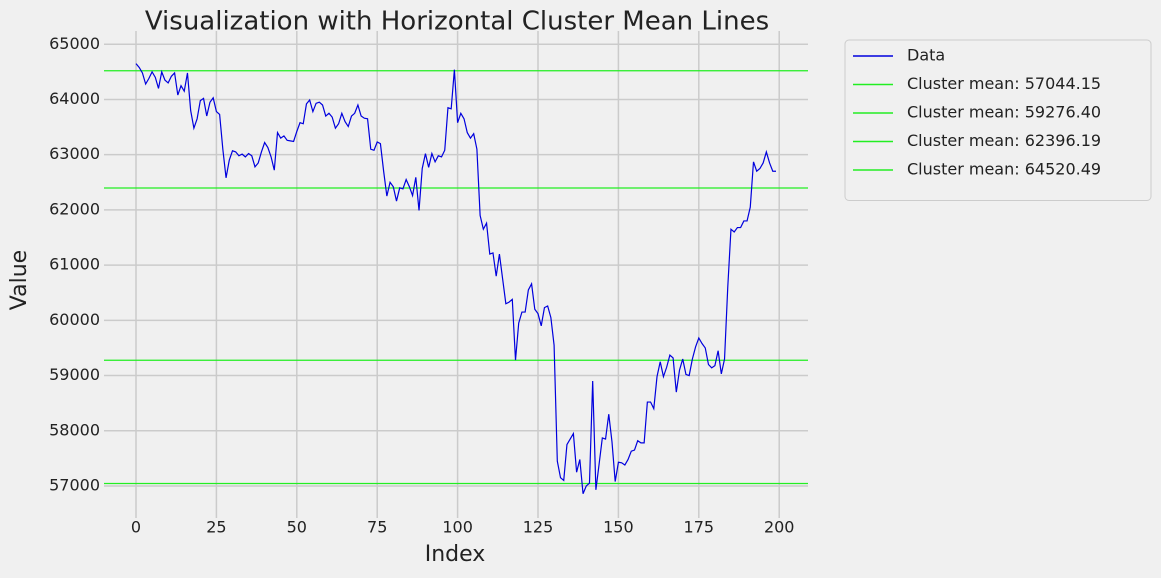 Image resolution: width=1161 pixels, height=578 pixels. What do you see at coordinates (74, 208) in the screenshot?
I see `y-tick-label: 62000` at bounding box center [74, 208].